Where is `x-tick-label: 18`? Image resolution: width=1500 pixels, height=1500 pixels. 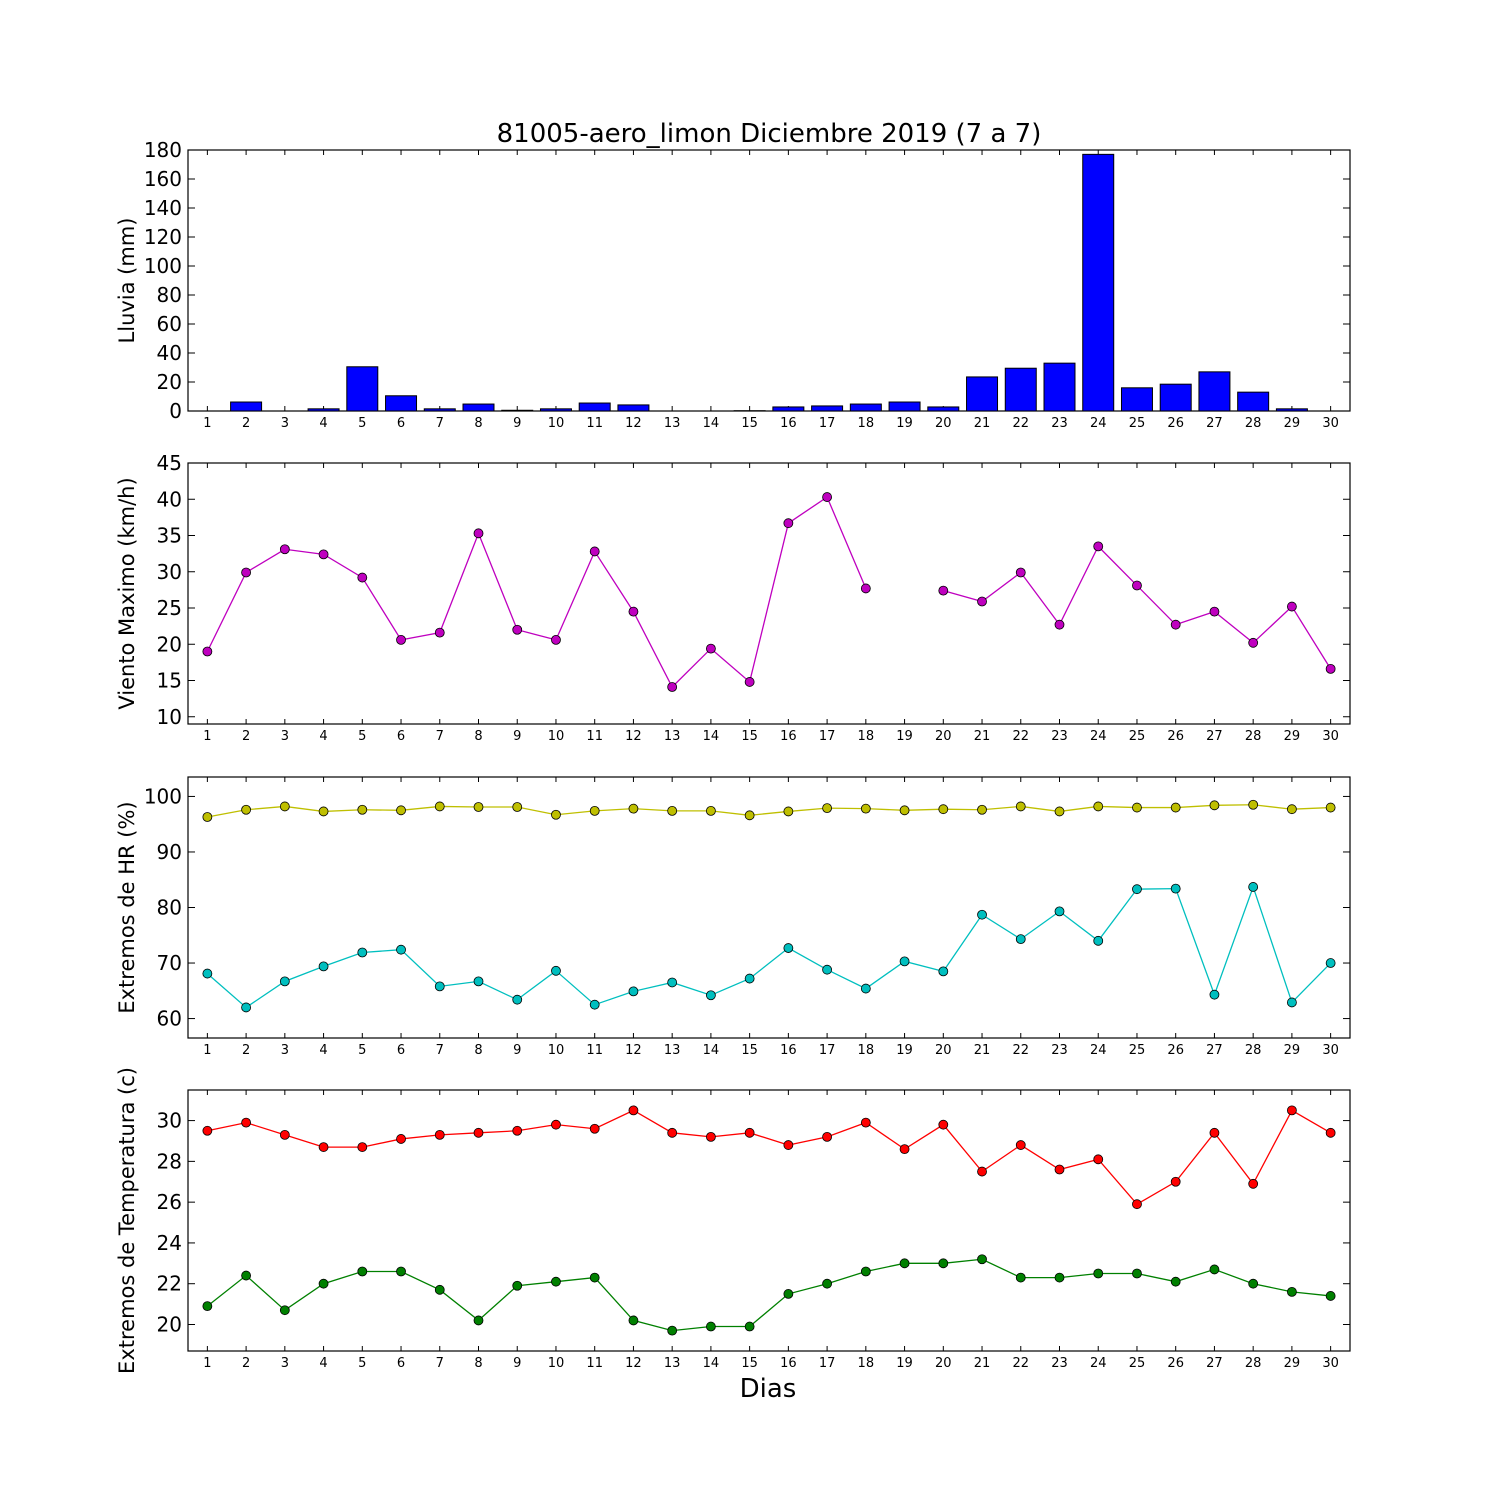
x-tick-label: 18 is located at coordinates (866, 423).